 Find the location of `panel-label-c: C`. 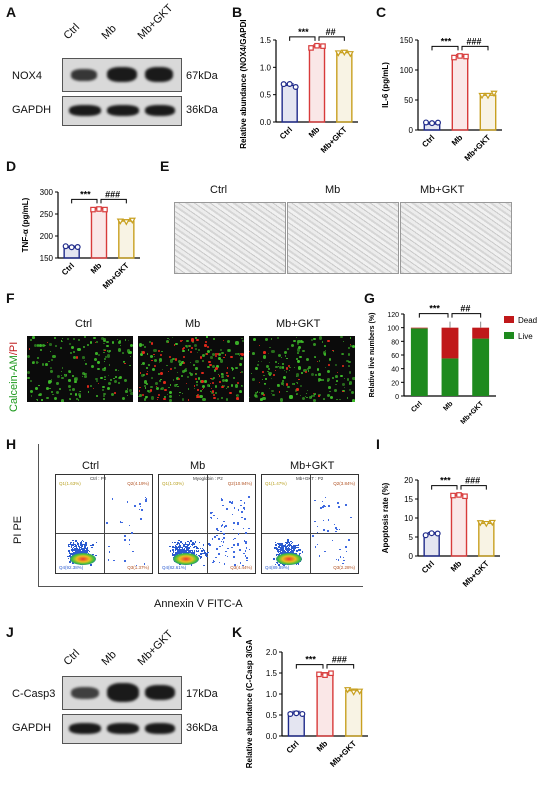

panel-label-c: C is located at coordinates (381, 12).